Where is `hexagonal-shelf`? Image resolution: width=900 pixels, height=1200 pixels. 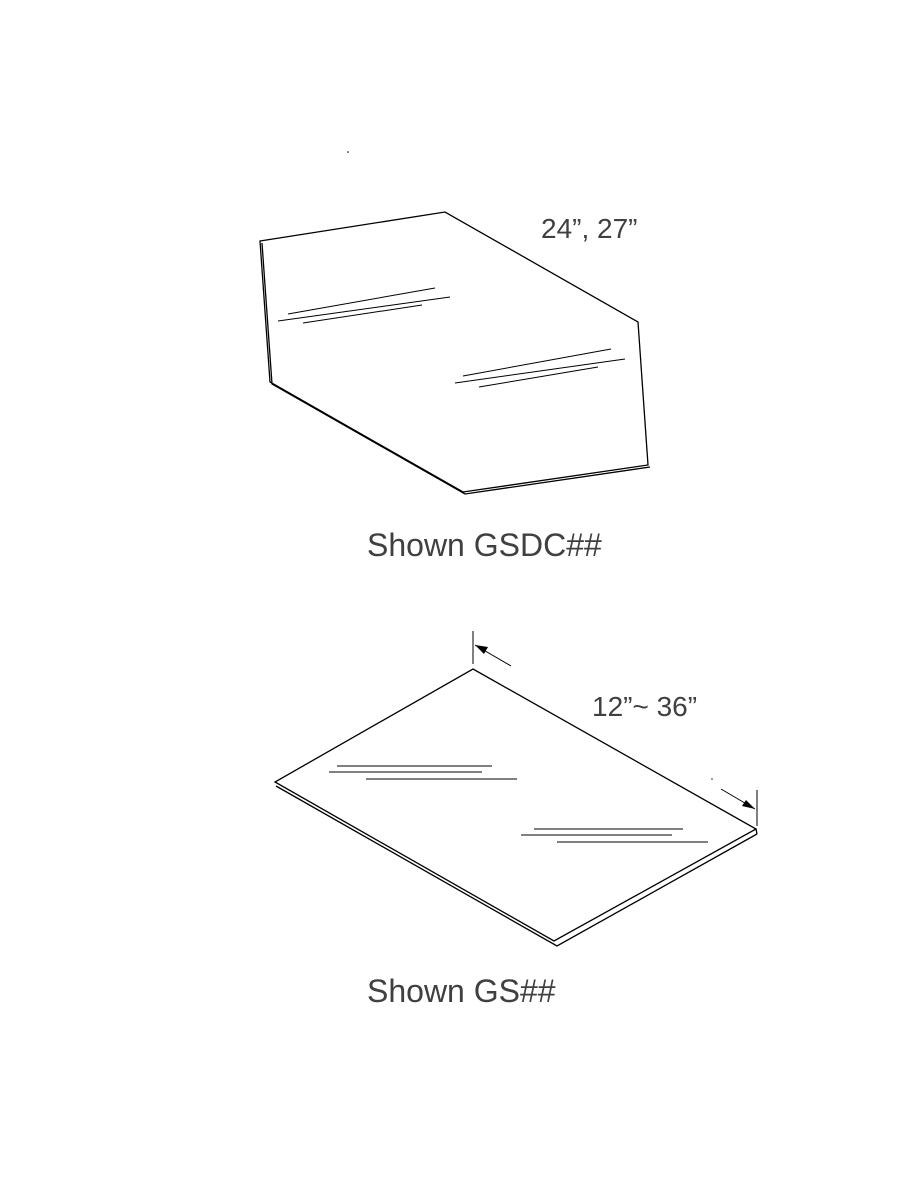 hexagonal-shelf is located at coordinates (455, 353).